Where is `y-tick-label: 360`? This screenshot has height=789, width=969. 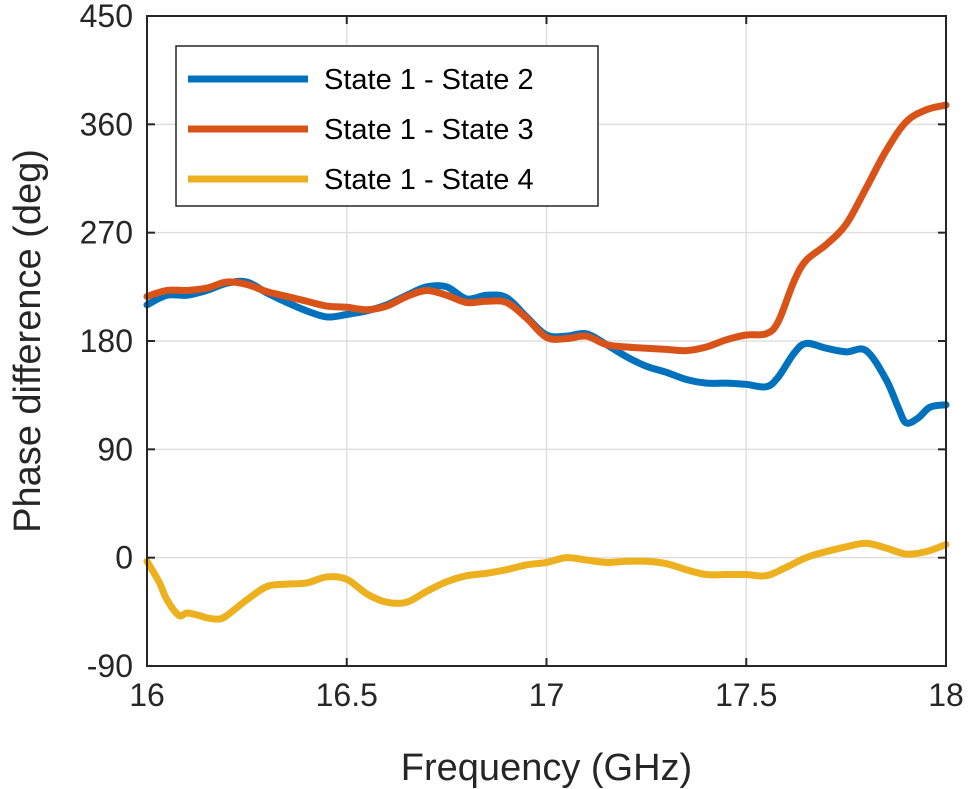 y-tick-label: 360 is located at coordinates (106, 124).